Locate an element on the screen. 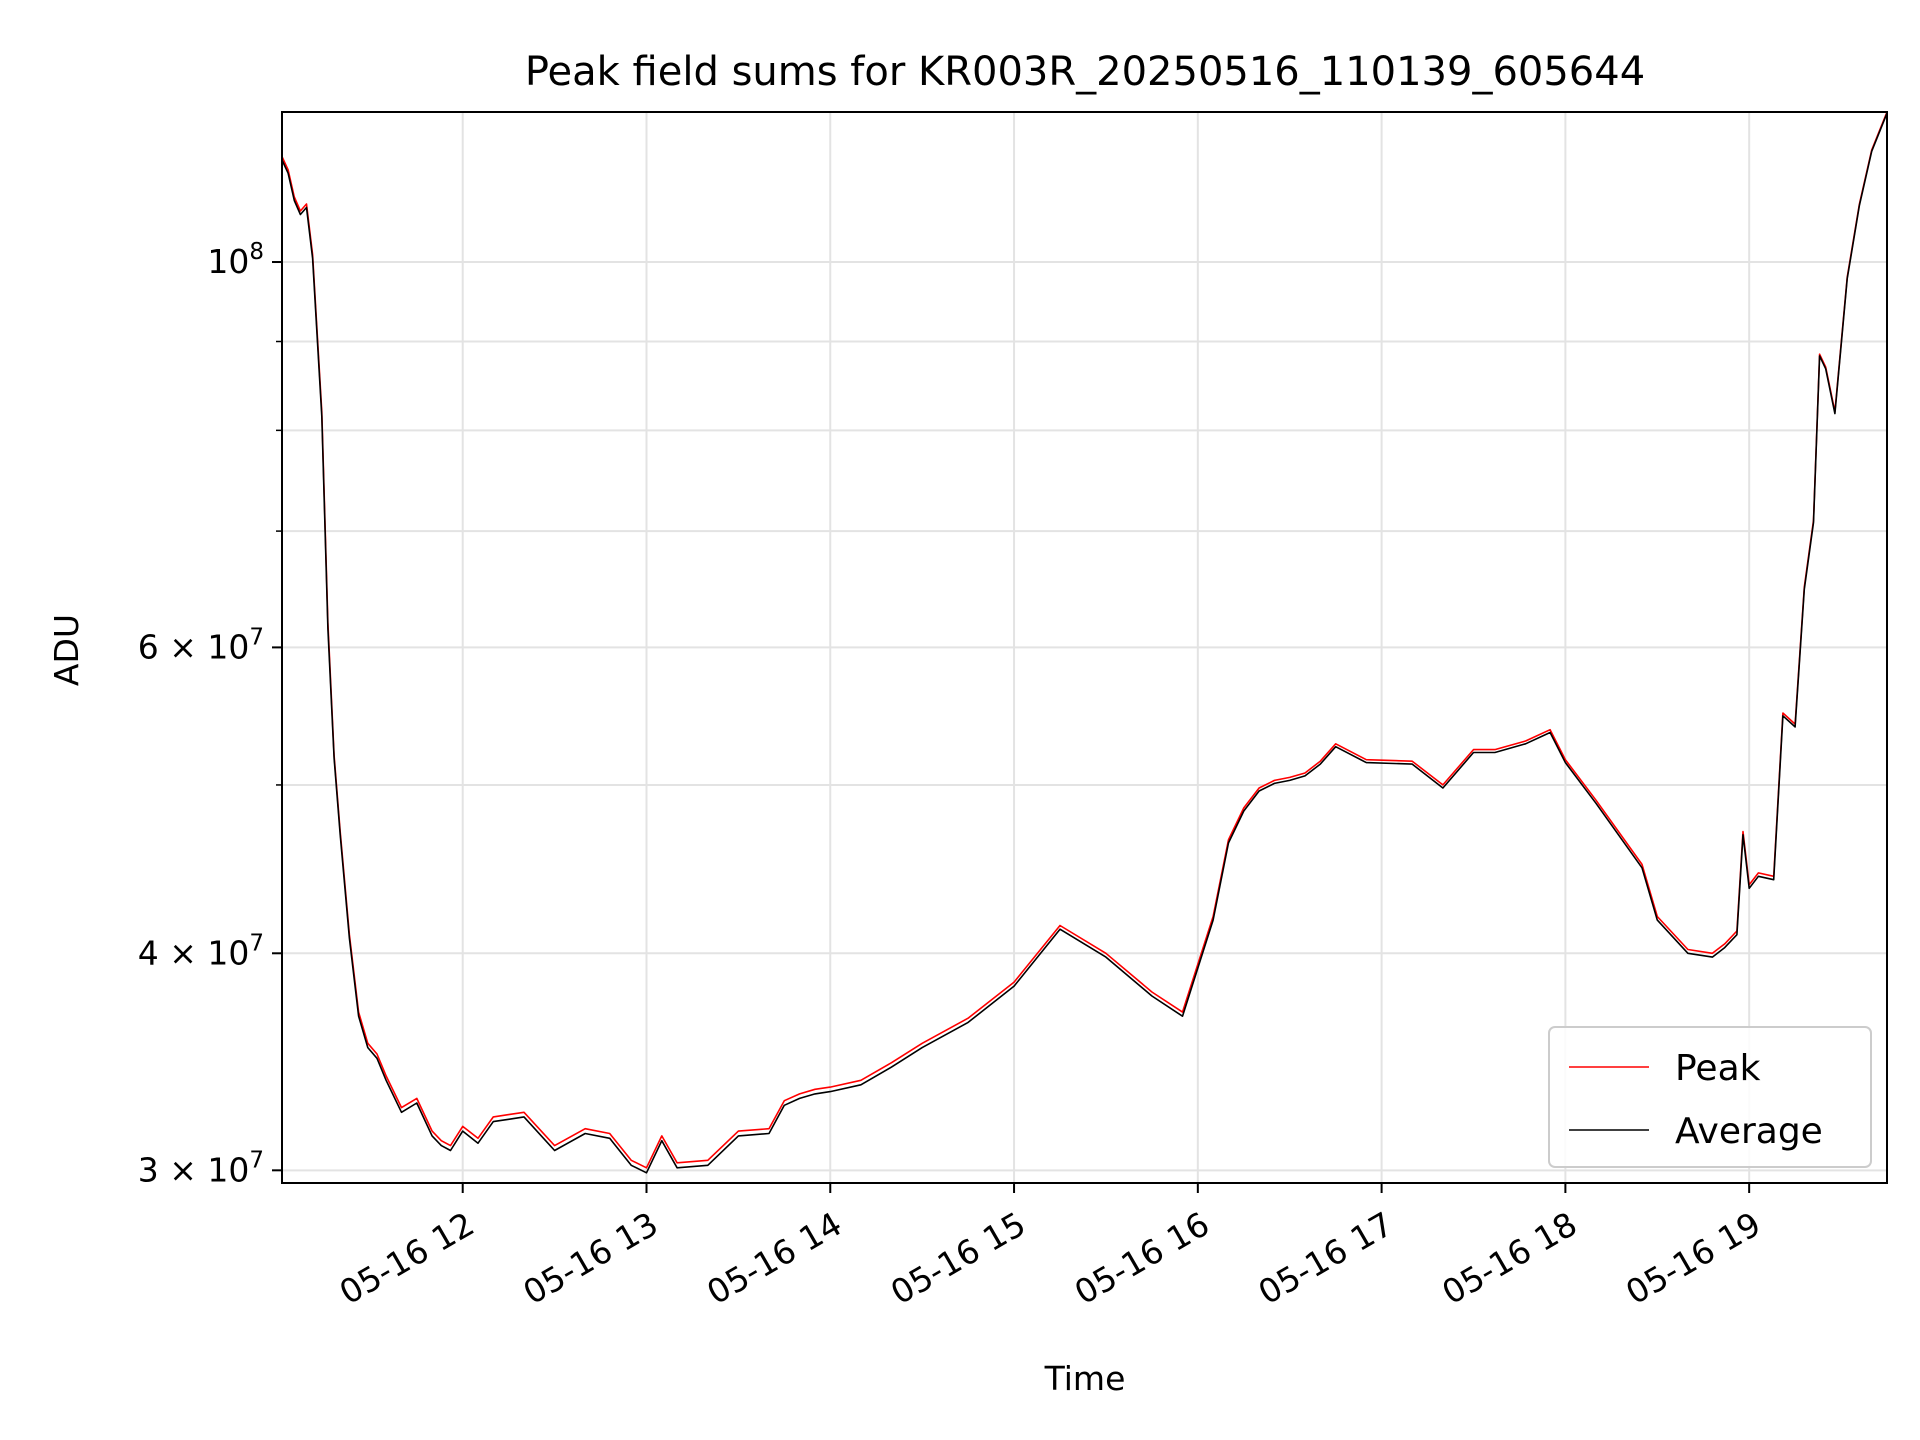  y-tick-label: 6 × 107 is located at coordinates (201, 645).